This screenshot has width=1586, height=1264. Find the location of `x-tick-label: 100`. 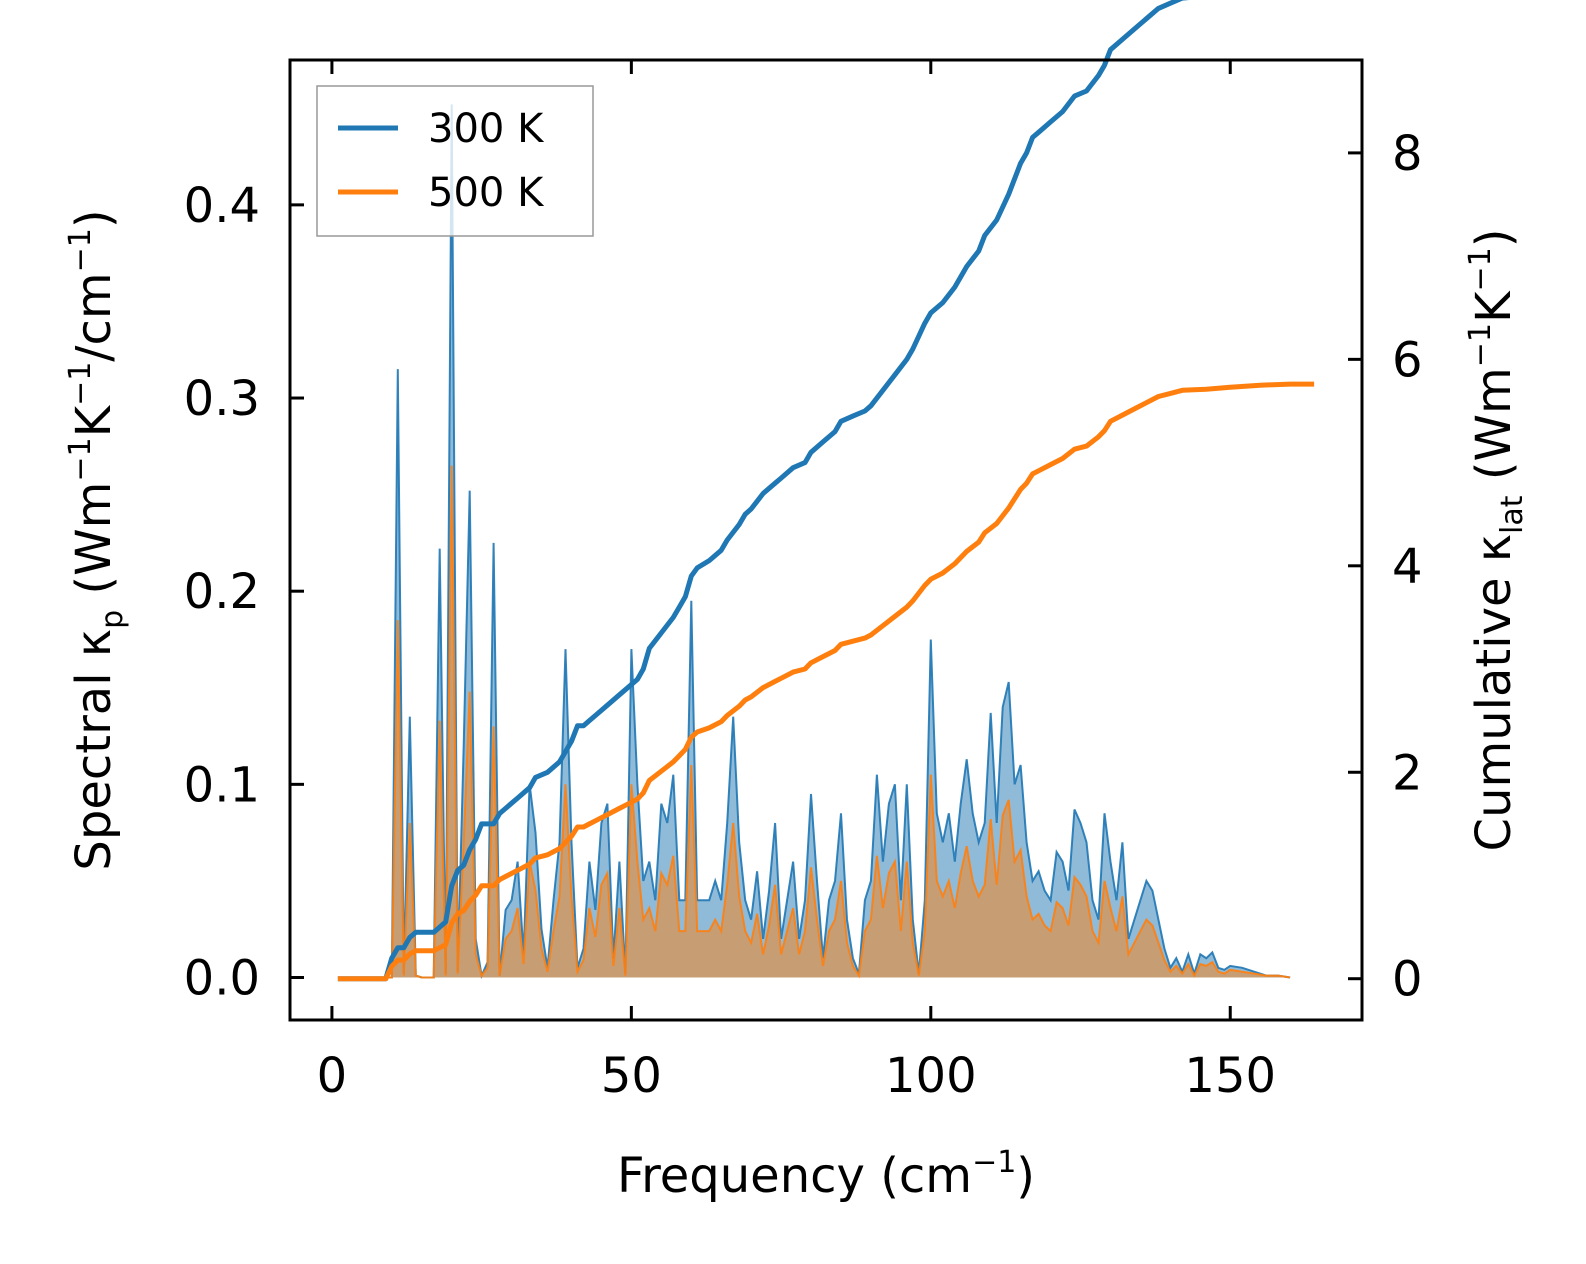

x-tick-label: 100 is located at coordinates (931, 1076).